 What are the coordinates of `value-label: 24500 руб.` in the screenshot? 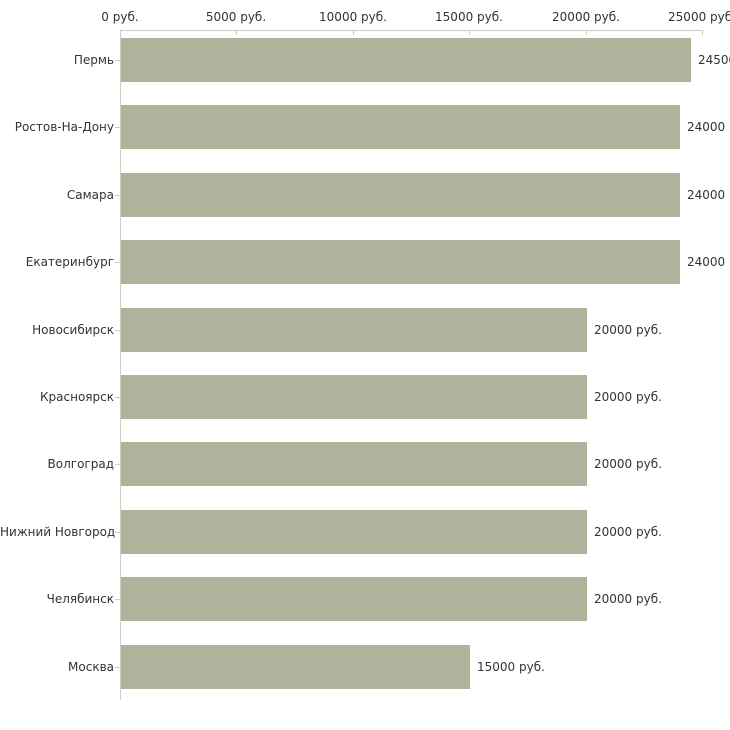 It's located at (714, 60).